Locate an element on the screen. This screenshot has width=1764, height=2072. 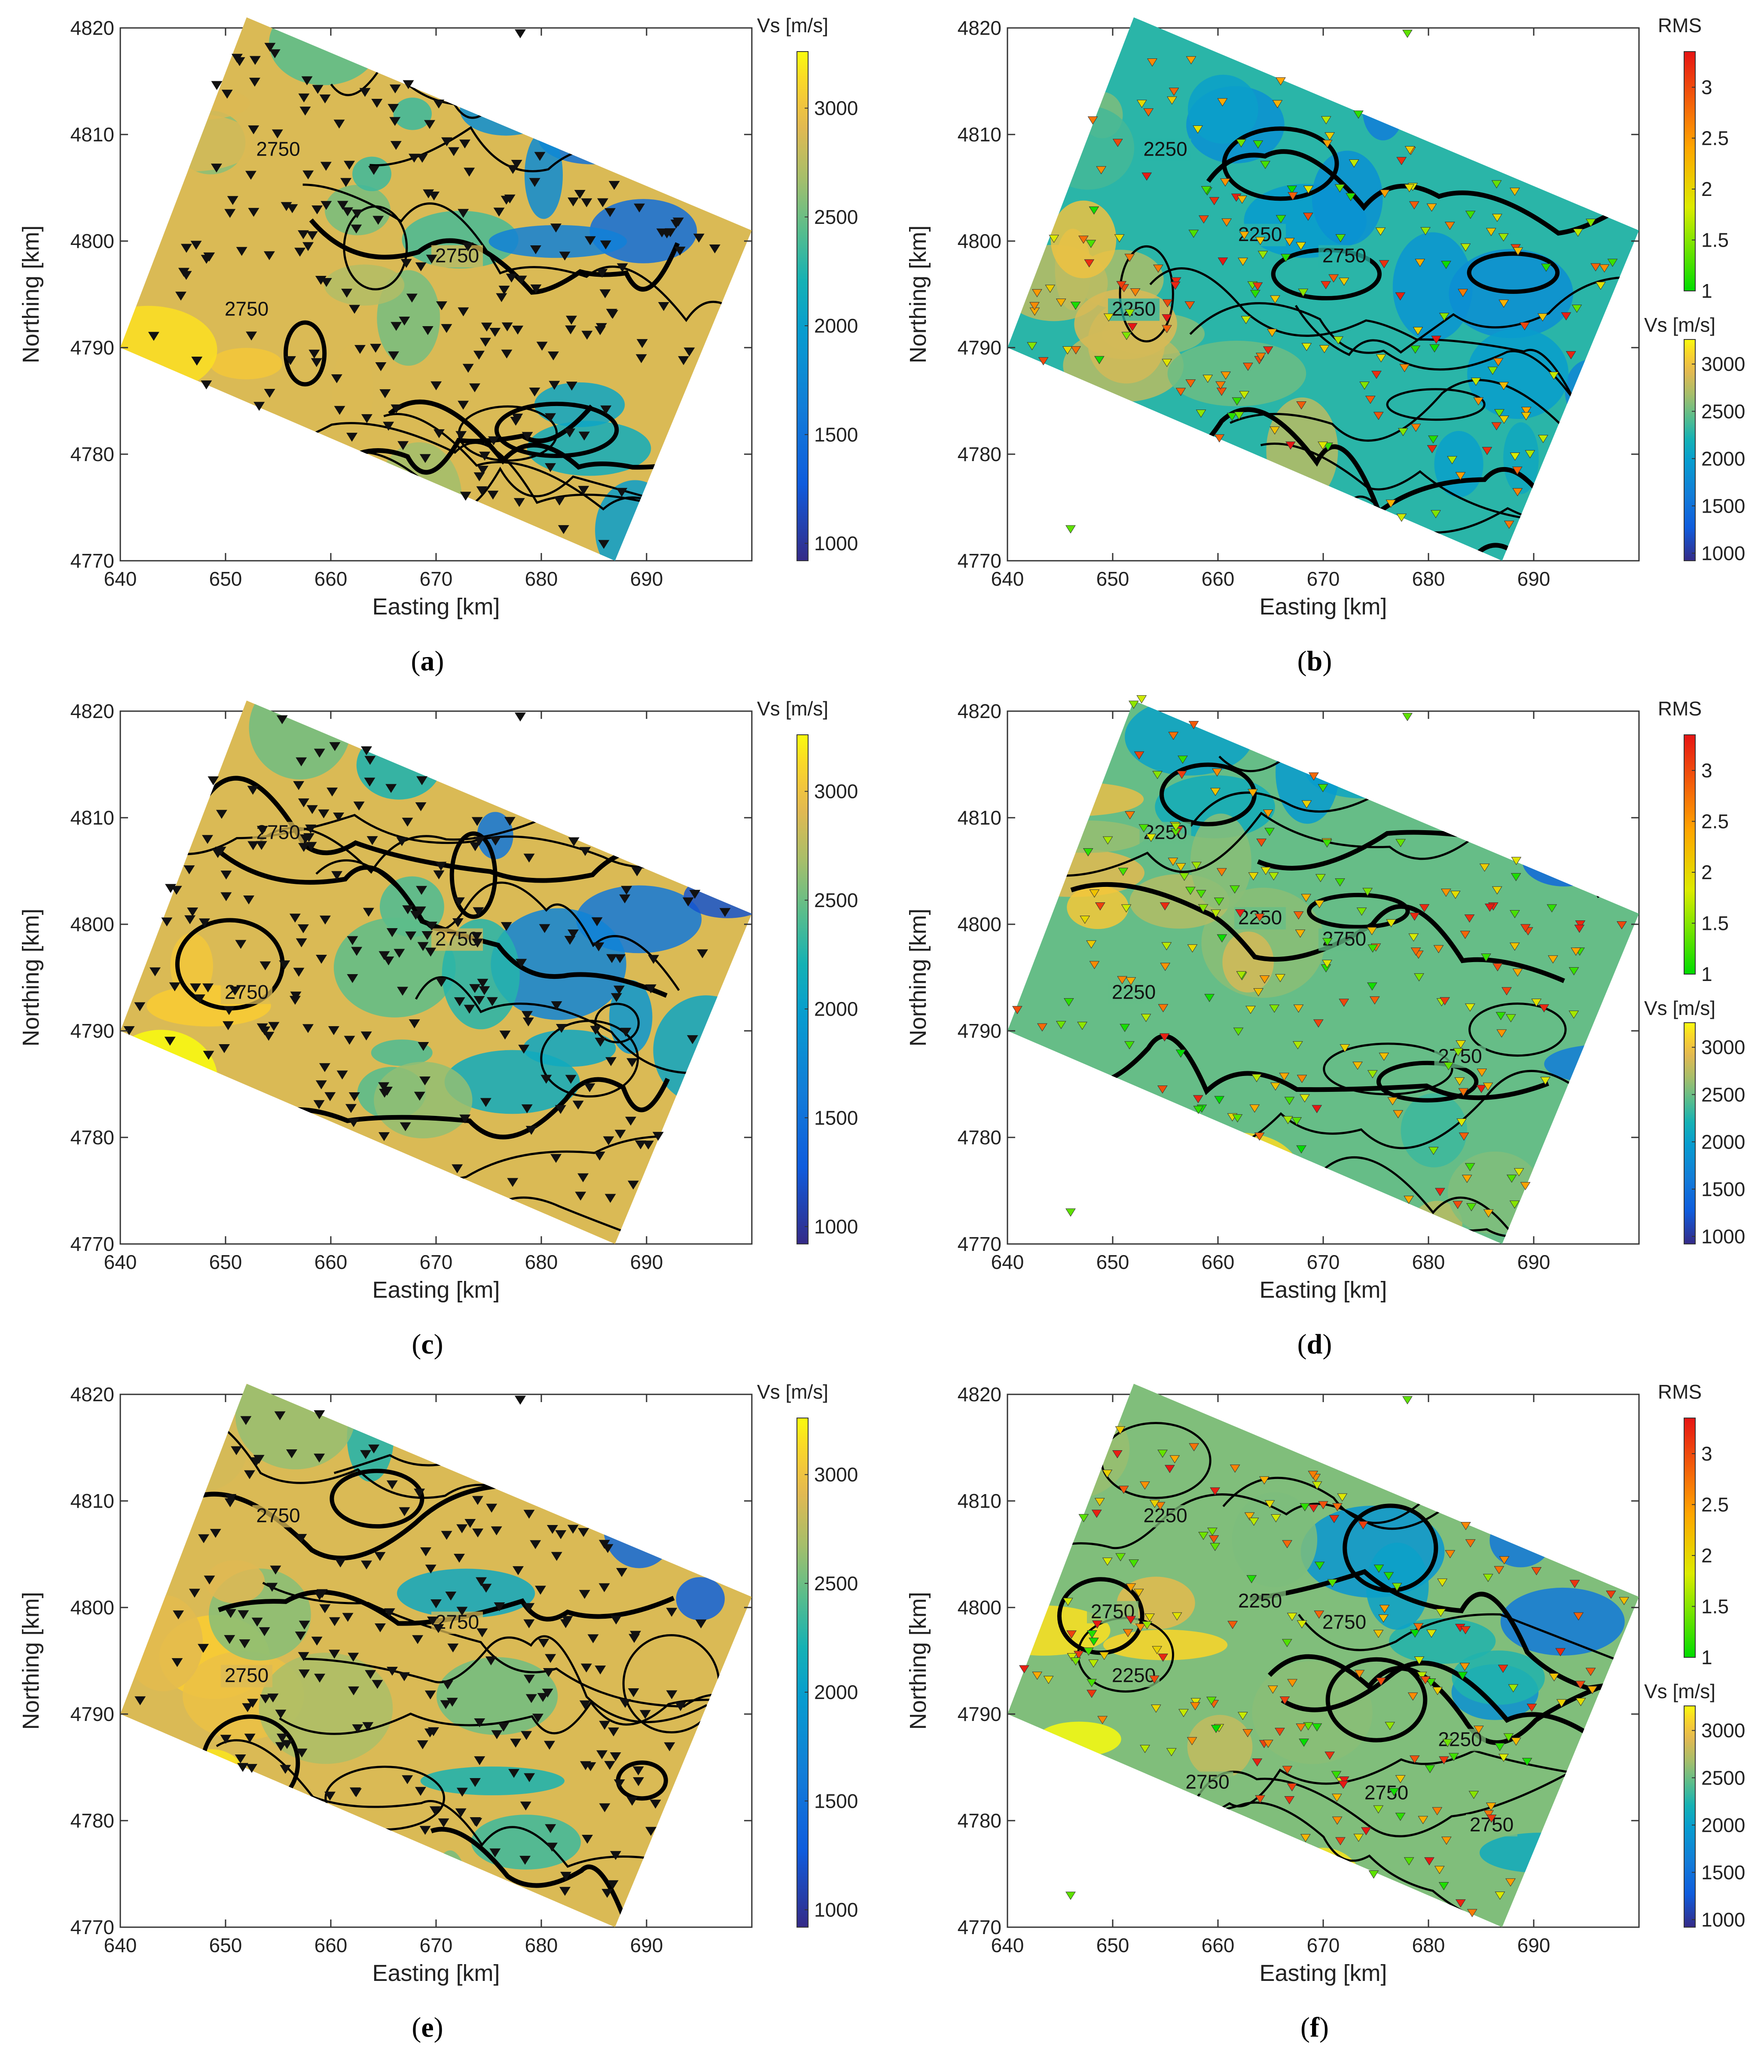
vs-colorbar is located at coordinates (803, 1673).